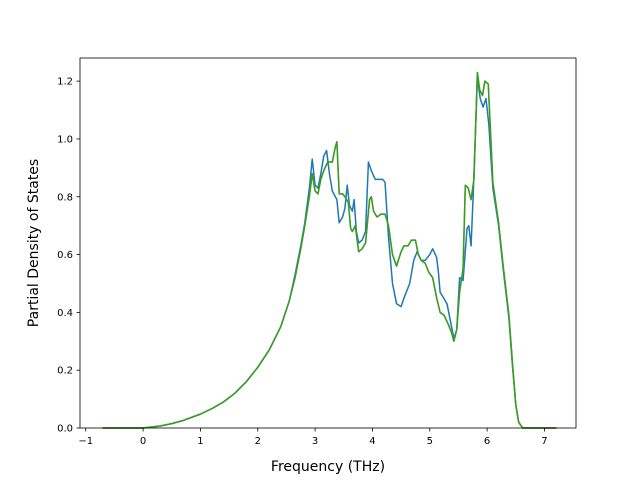 The image size is (640, 480). I want to click on x-tick-label: 4, so click(372, 441).